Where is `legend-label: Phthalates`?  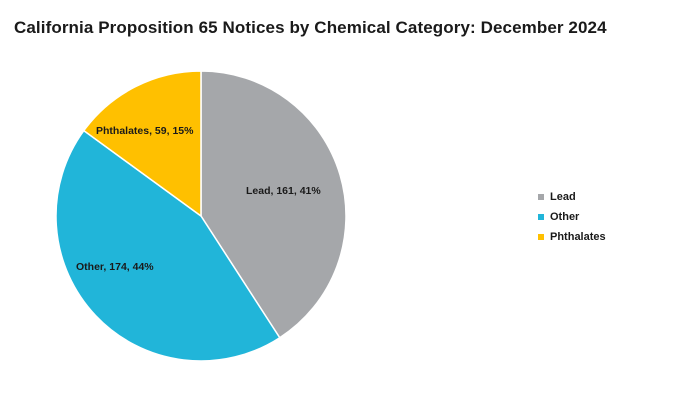
legend-label: Phthalates is located at coordinates (578, 237).